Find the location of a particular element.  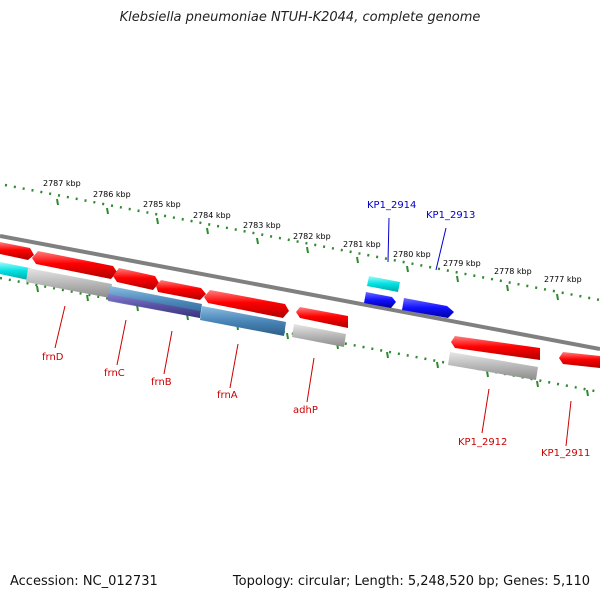

ruler-label: 2786 kbp is located at coordinates (112, 194).